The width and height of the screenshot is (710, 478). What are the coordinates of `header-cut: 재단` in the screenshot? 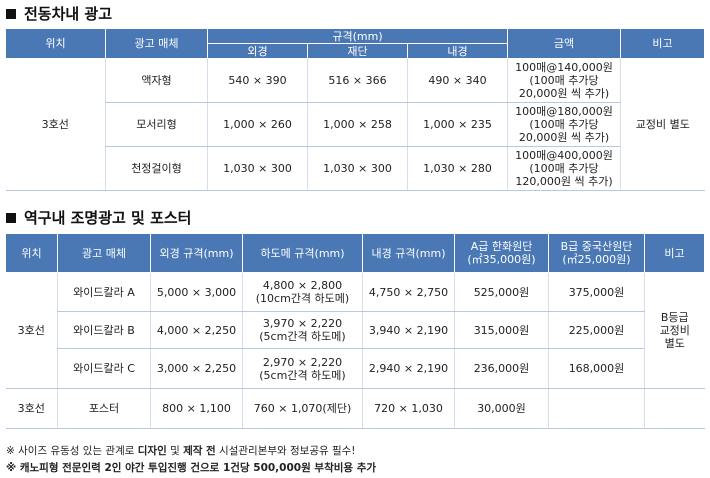 It's located at (357, 51).